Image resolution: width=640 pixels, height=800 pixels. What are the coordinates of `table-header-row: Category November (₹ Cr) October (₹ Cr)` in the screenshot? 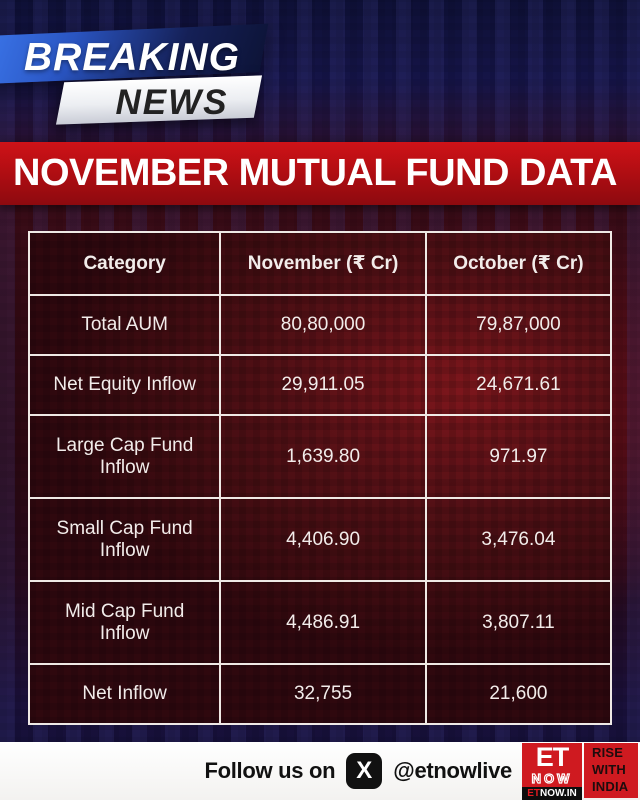 It's located at (320, 263).